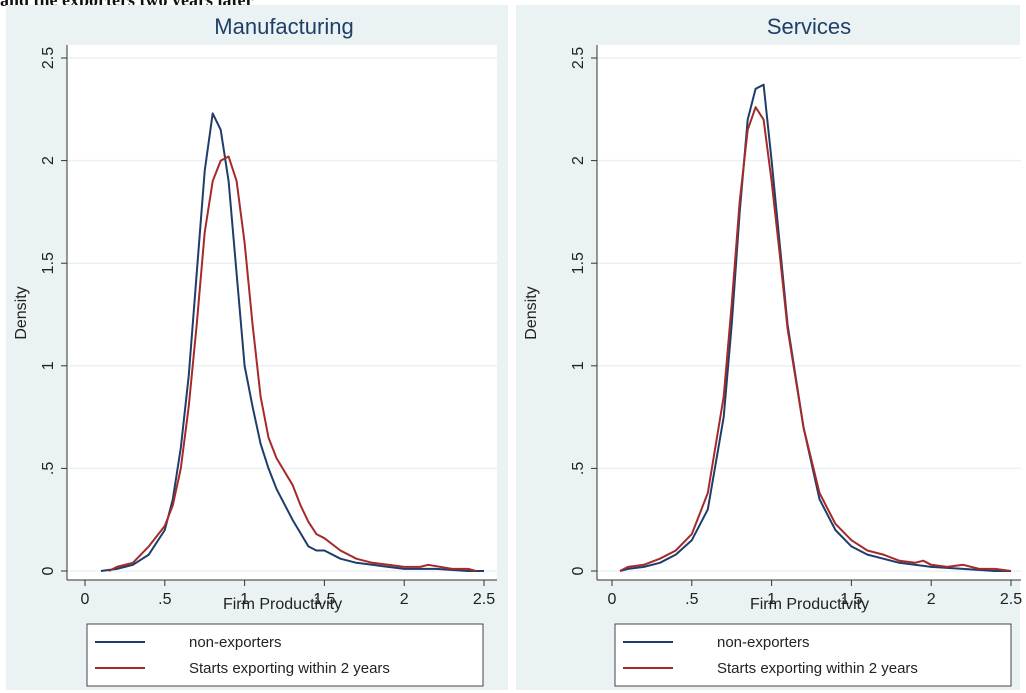 The height and width of the screenshot is (693, 1026). What do you see at coordinates (283, 26) in the screenshot?
I see `panel-title: Manufacturing` at bounding box center [283, 26].